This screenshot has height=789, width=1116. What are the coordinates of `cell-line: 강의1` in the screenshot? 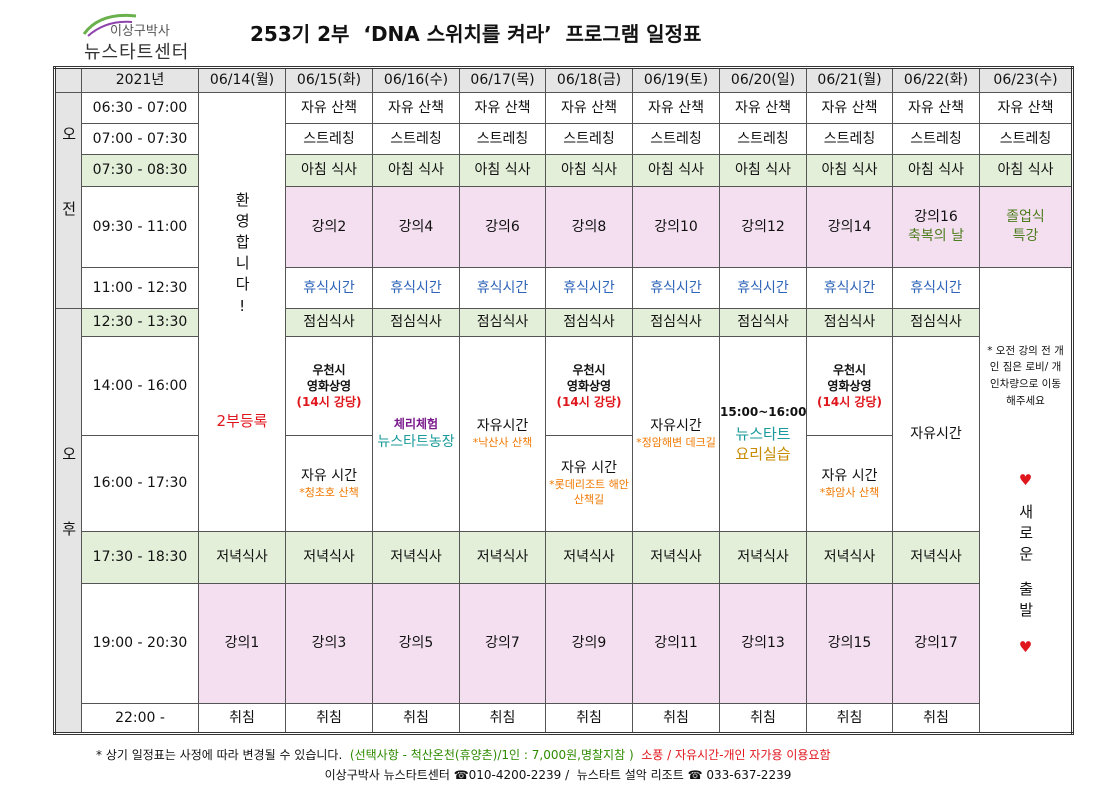 It's located at (242, 643).